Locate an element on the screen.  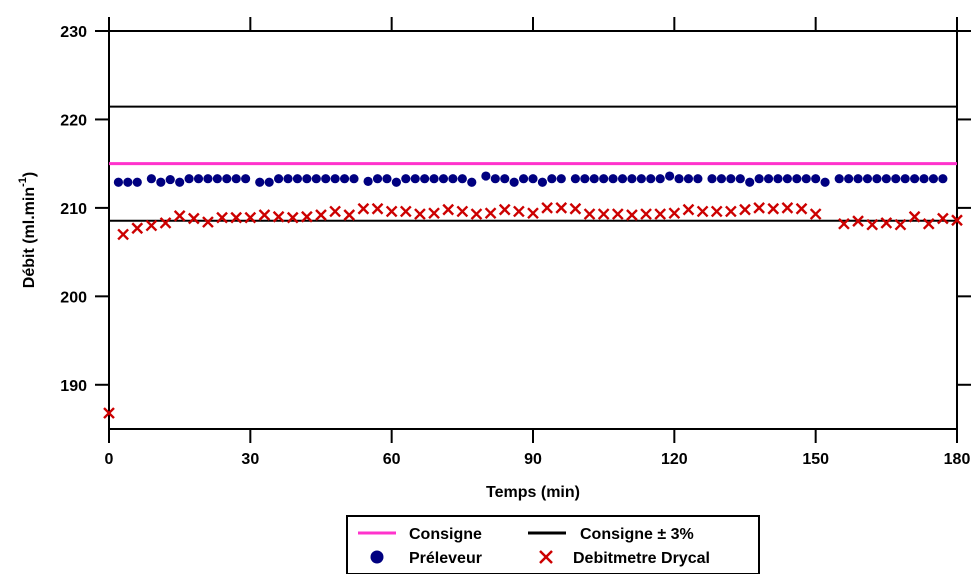
y-axis-title: Débit (ml.min-1) is located at coordinates (27, 230).